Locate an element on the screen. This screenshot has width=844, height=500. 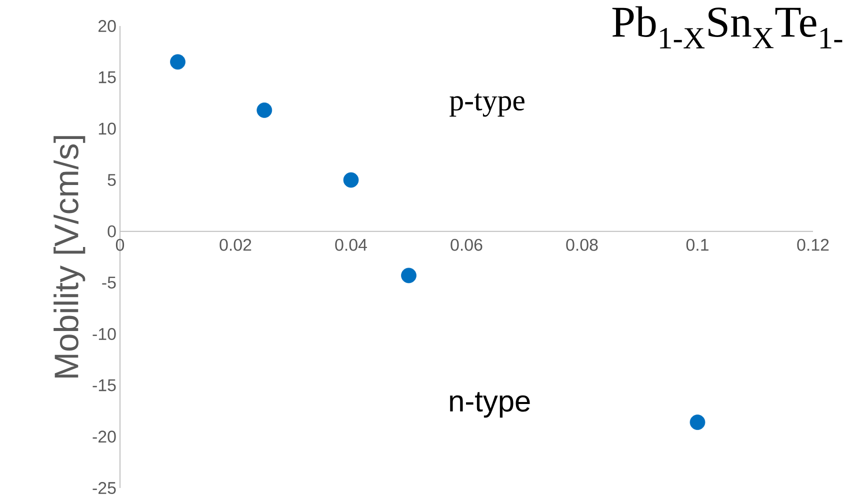
y-tick-label: -5 is located at coordinates (109, 282).